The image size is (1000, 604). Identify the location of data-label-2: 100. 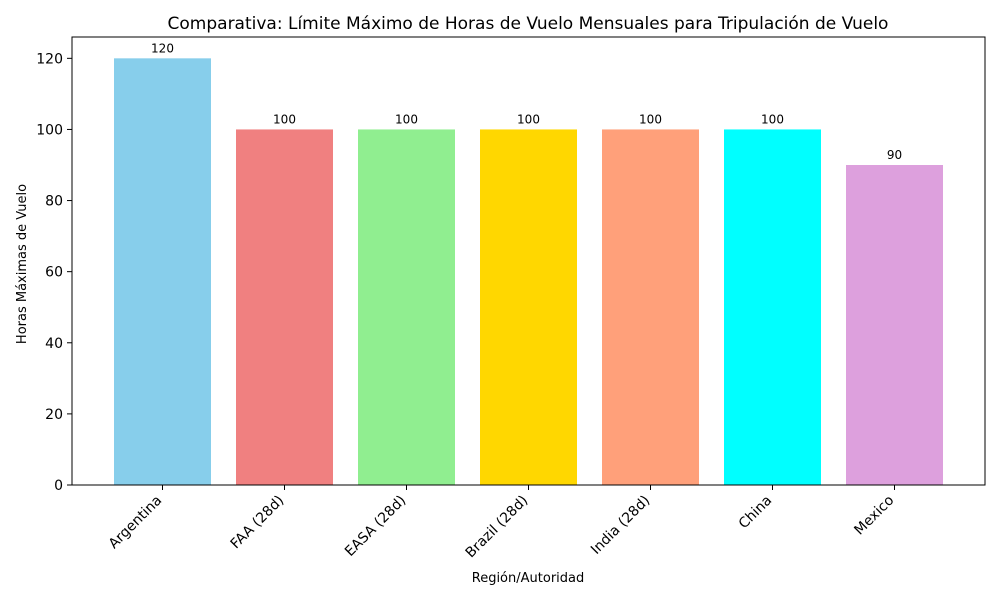
(406, 119).